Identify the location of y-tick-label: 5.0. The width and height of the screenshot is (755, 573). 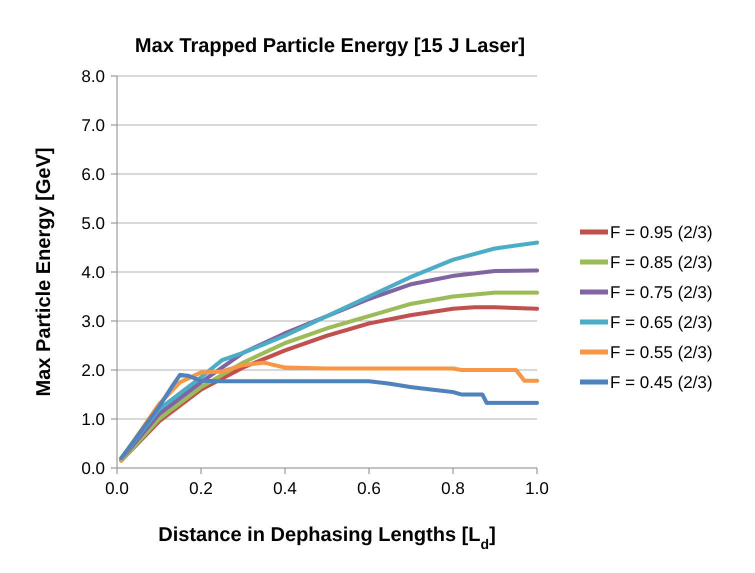
(93, 223).